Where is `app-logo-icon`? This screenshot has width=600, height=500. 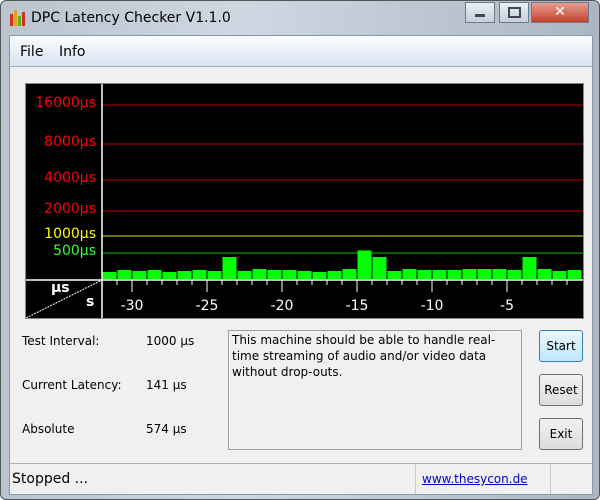
app-logo-icon is located at coordinates (18, 18).